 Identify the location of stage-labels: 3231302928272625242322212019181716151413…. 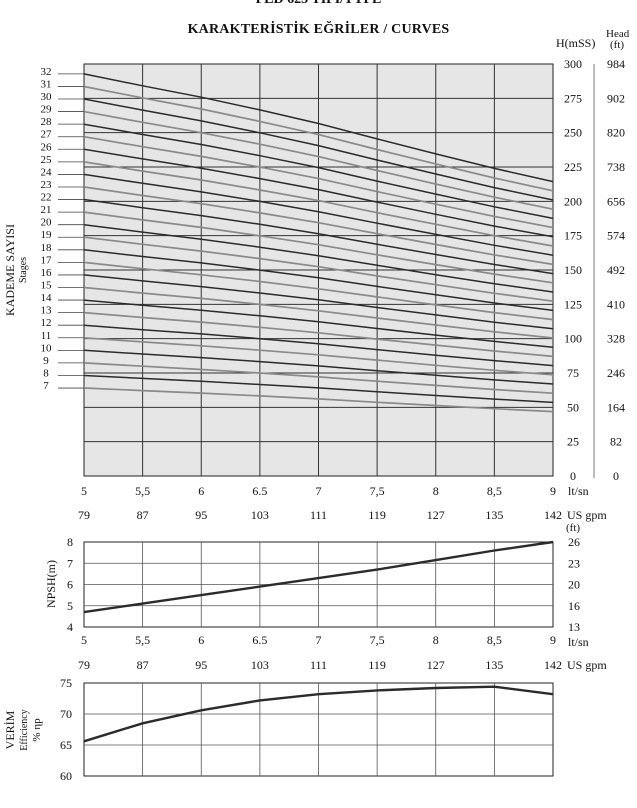
(62, 229).